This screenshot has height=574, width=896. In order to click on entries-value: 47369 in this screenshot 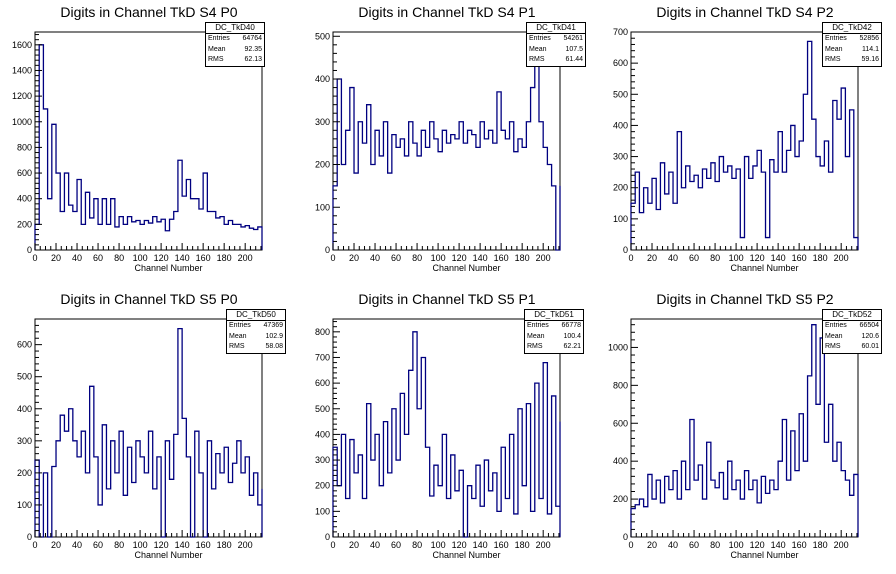, I will do `click(273, 325)`.